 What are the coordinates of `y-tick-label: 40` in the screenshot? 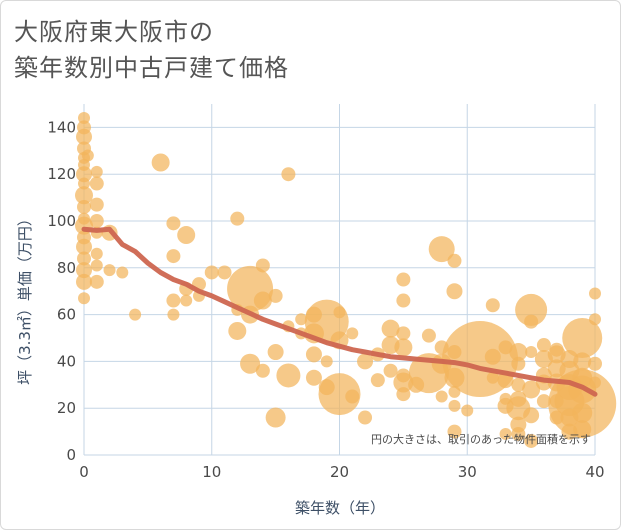 It's located at (66, 361).